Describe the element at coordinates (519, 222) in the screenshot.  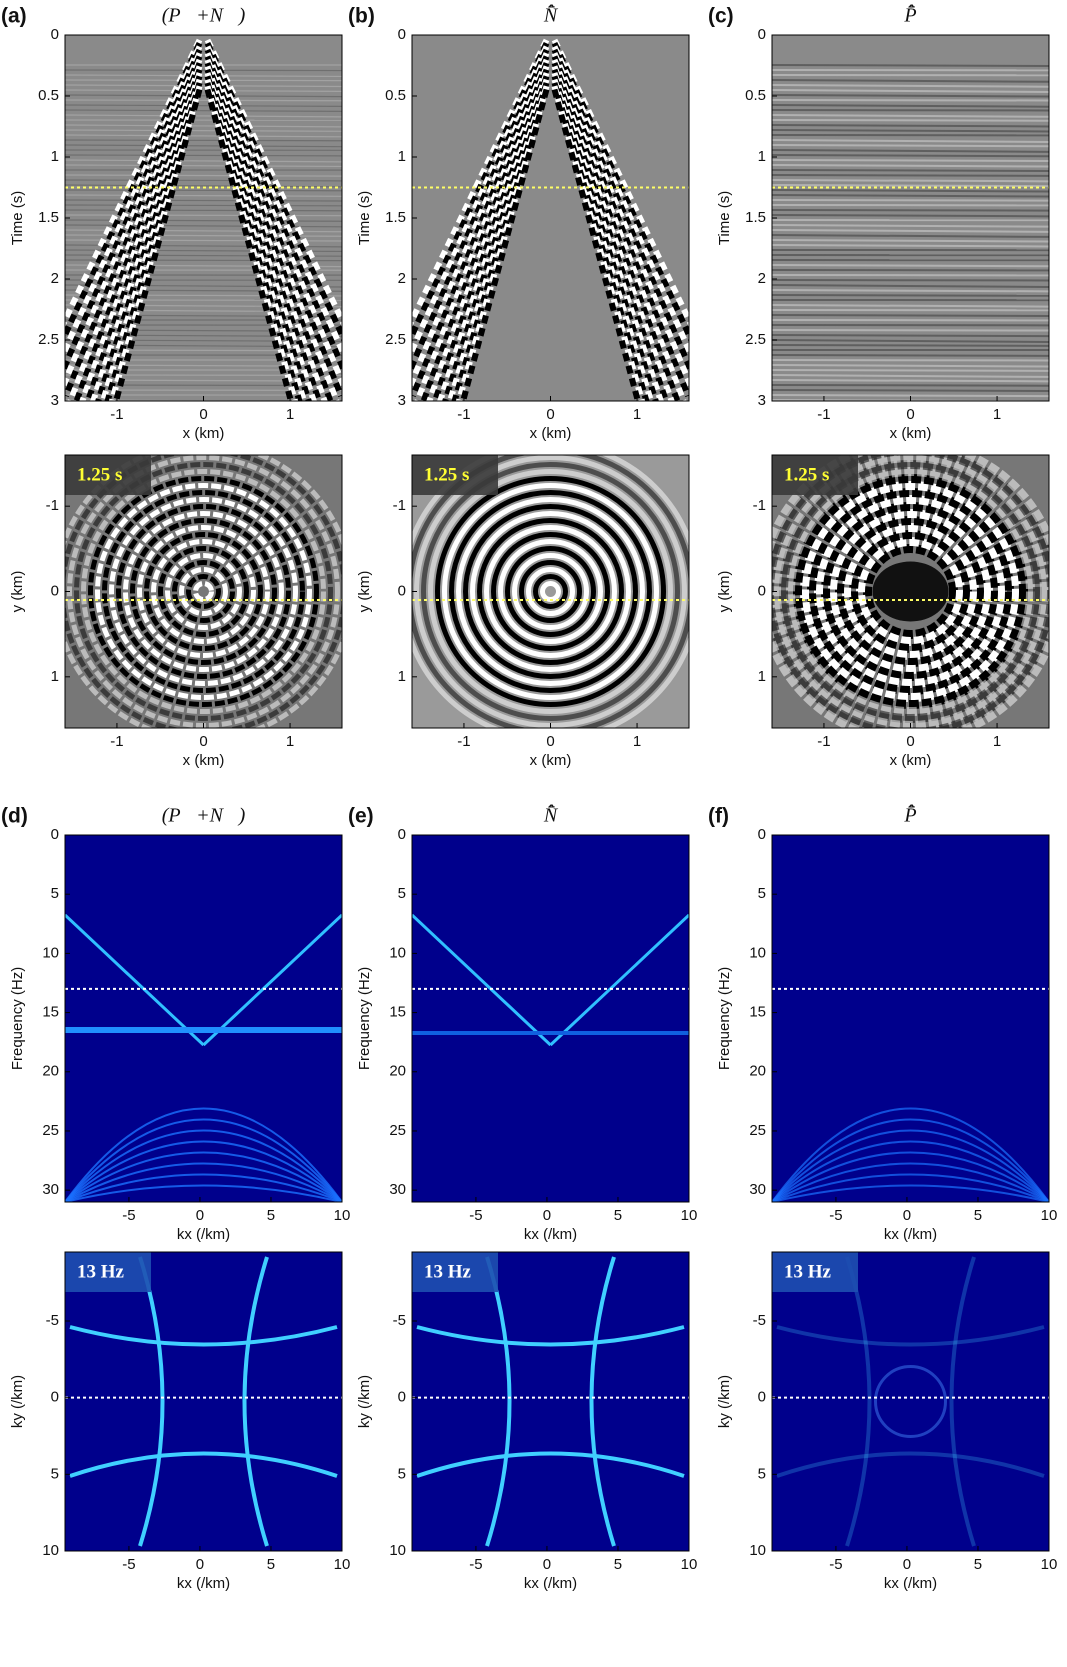
I see `panel: -1 0 1 0 0.5 1 1.5 2 2.5 3 x (km) Time (s) (b) N̂̄` at that location.